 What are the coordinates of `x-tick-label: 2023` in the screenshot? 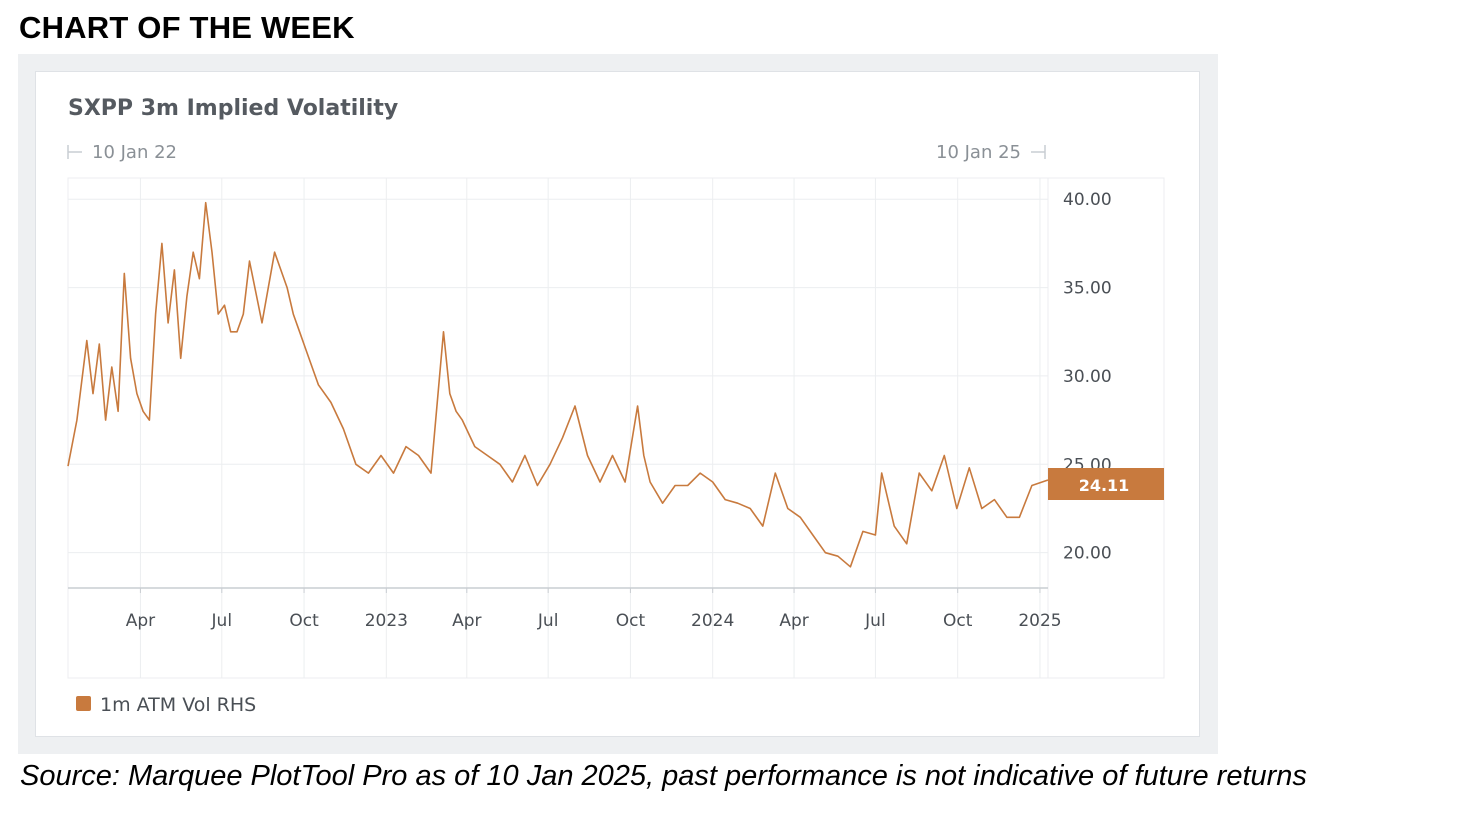 It's located at (386, 621).